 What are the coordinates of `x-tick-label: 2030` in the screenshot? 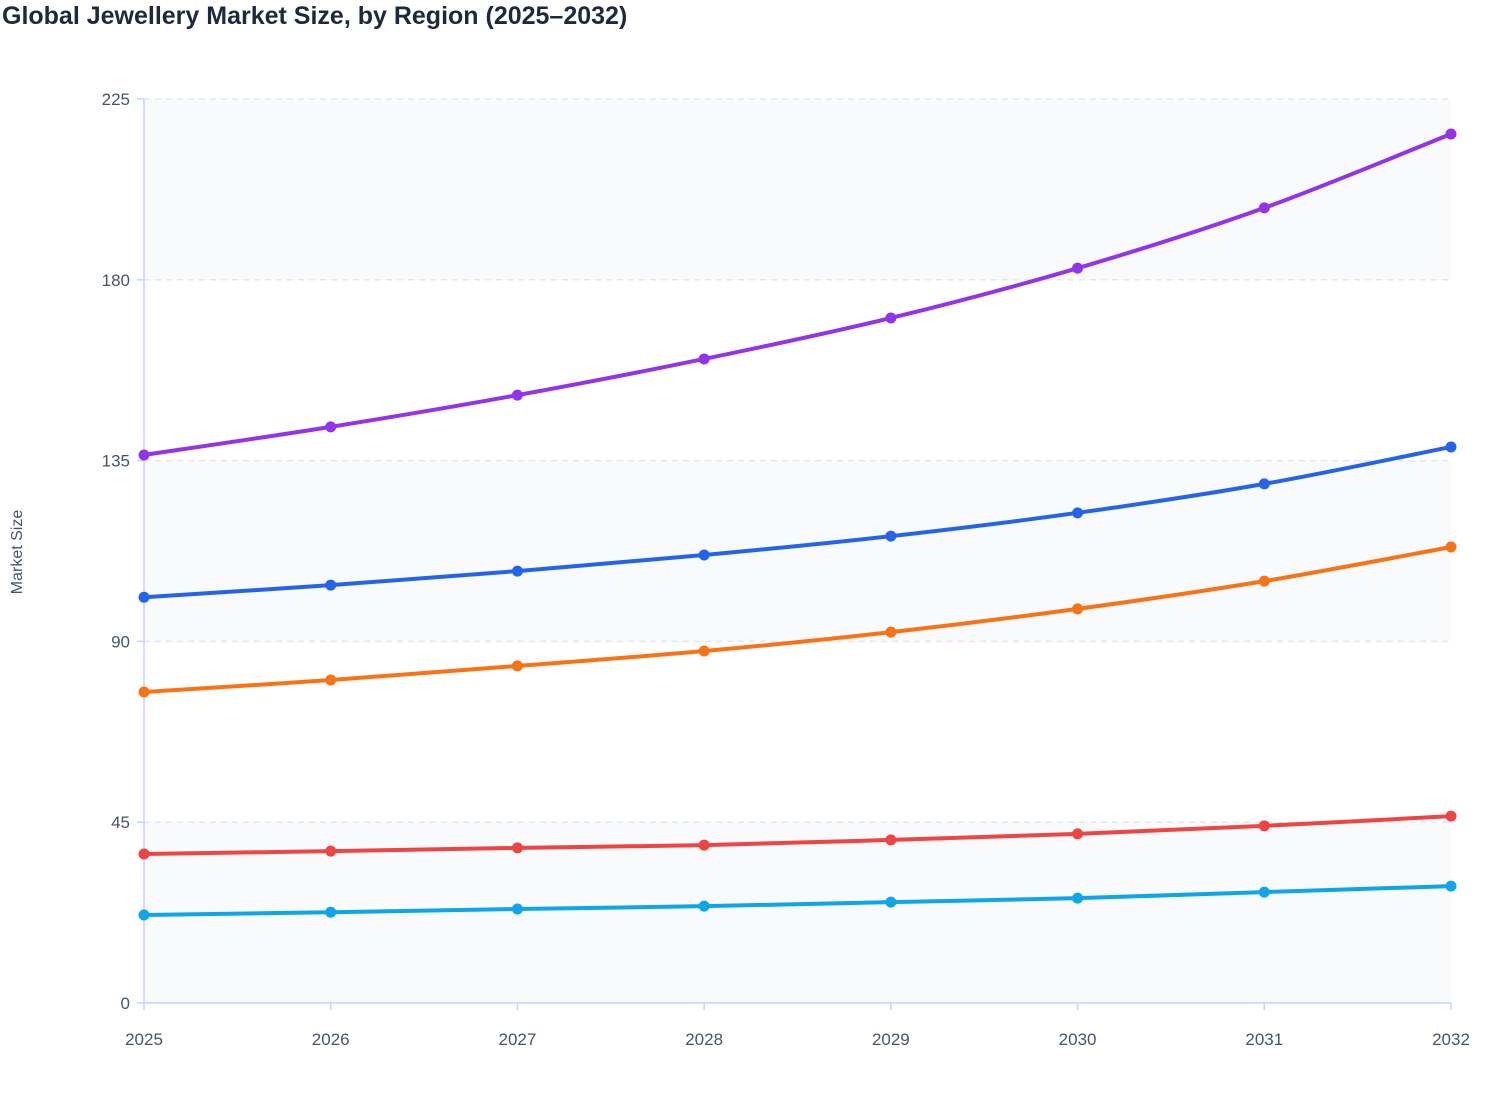 It's located at (1078, 1039).